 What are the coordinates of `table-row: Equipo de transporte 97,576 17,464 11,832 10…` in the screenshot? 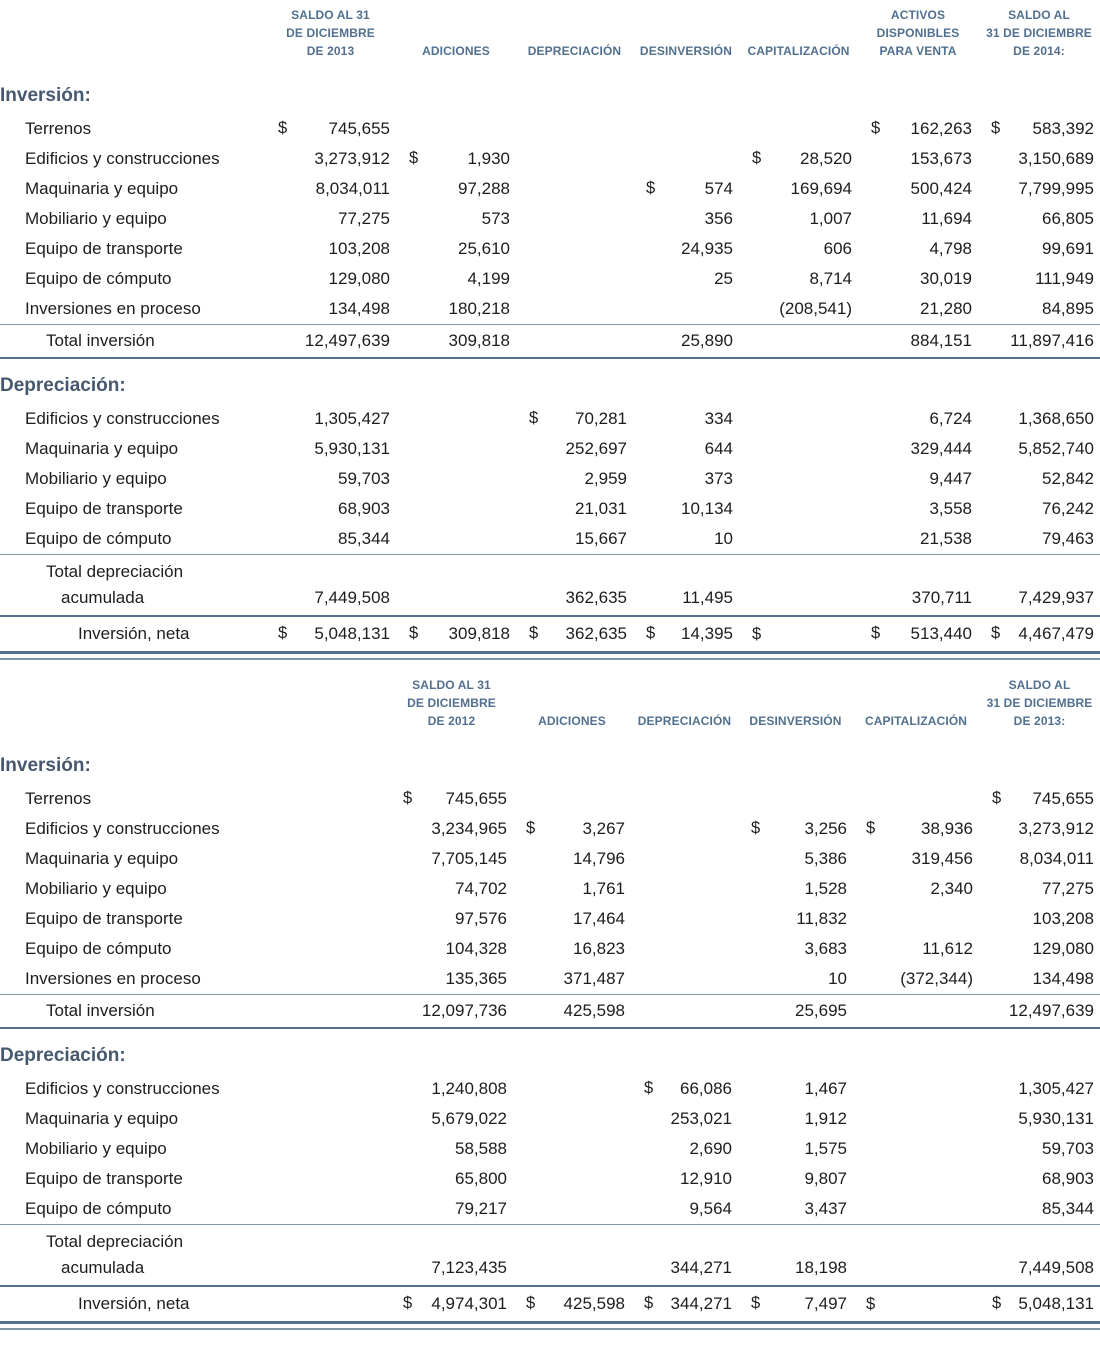 It's located at (550, 919).